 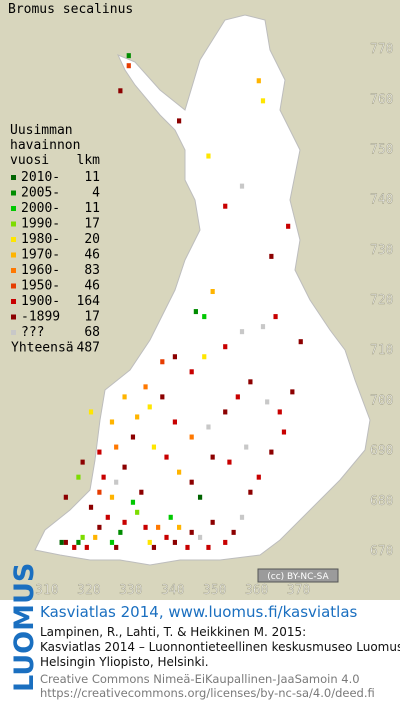 I want to click on x-tick-label: 340, so click(x=172, y=590).